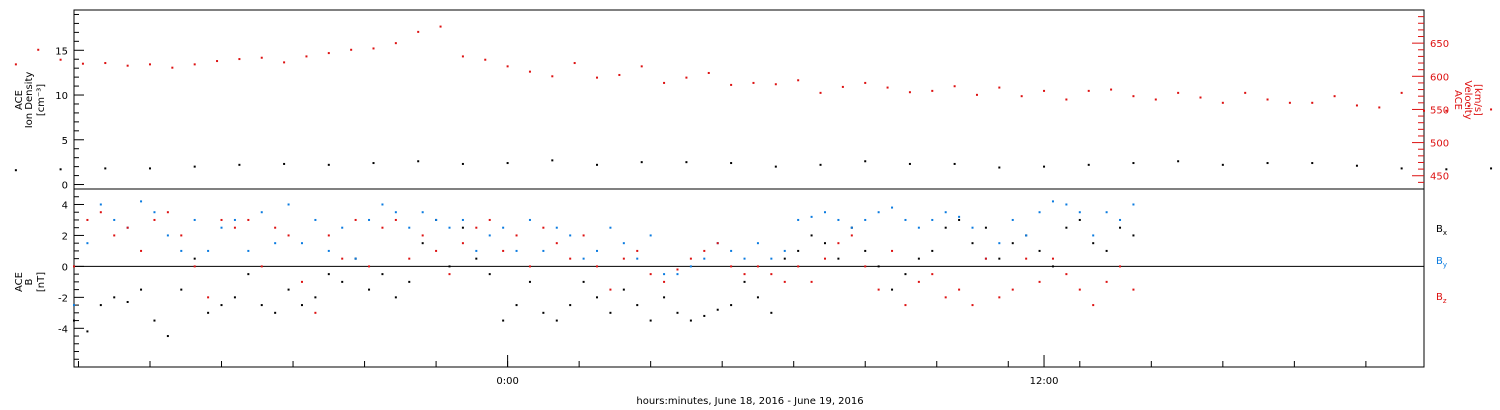 Image resolution: width=1500 pixels, height=410 pixels. I want to click on legend-bz-label: B, so click(1439, 297).